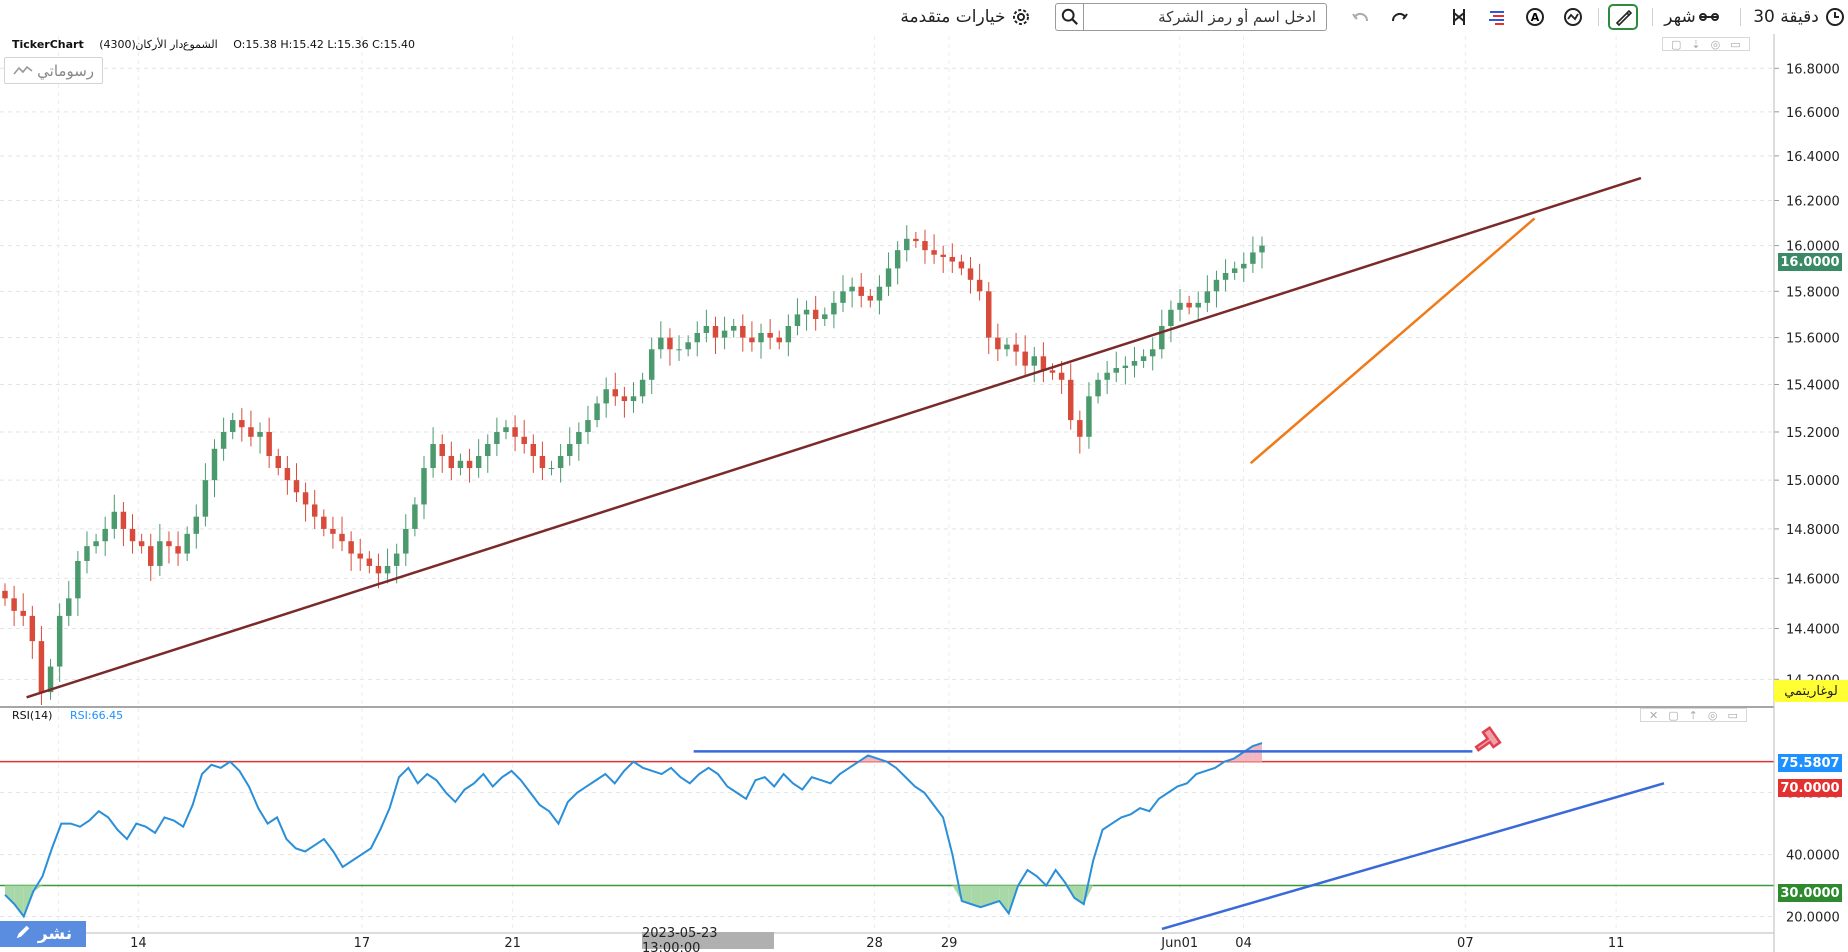 Image resolution: width=1848 pixels, height=952 pixels. I want to click on svg-text: A, so click(1535, 17).